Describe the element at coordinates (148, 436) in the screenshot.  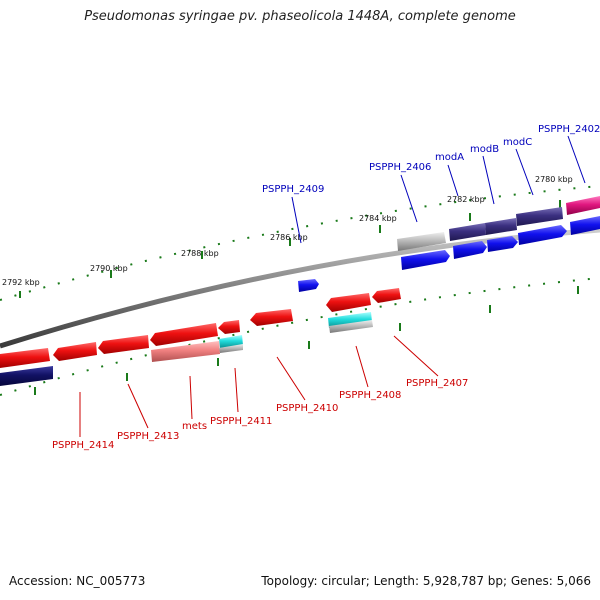
I see `gene-label-pspph-2413: PSPPH_2413` at that location.